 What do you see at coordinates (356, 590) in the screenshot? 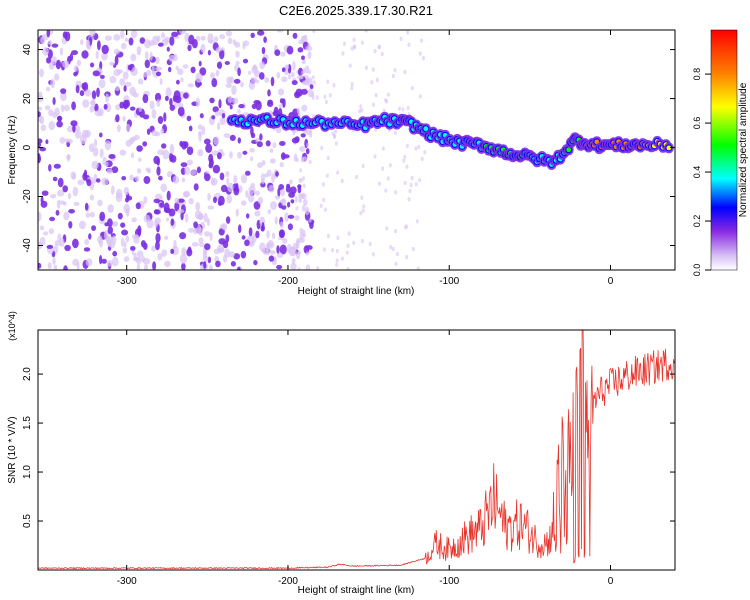
I see `snr-x-label: Height of straight line (km)` at bounding box center [356, 590].